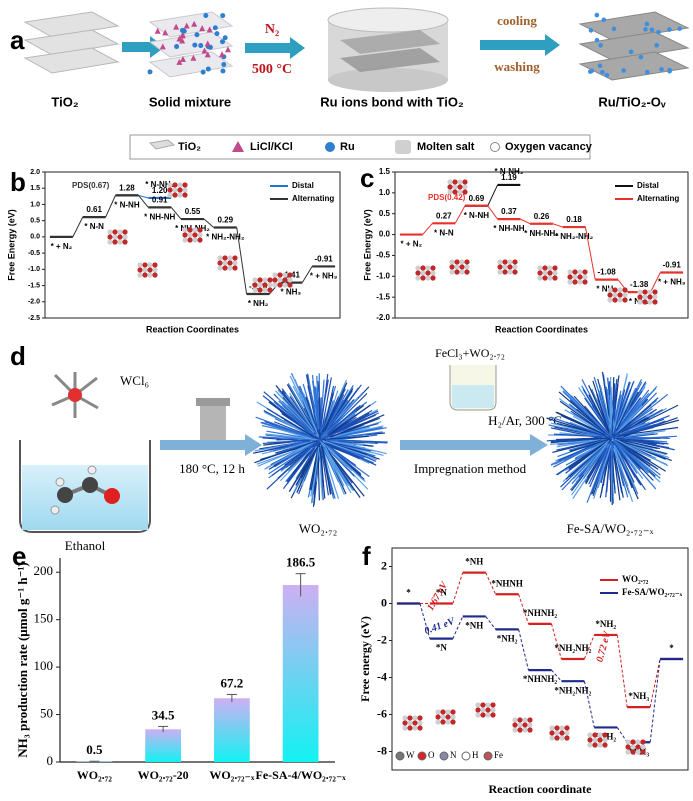  I want to click on state-label: * + NH₃, so click(672, 282).